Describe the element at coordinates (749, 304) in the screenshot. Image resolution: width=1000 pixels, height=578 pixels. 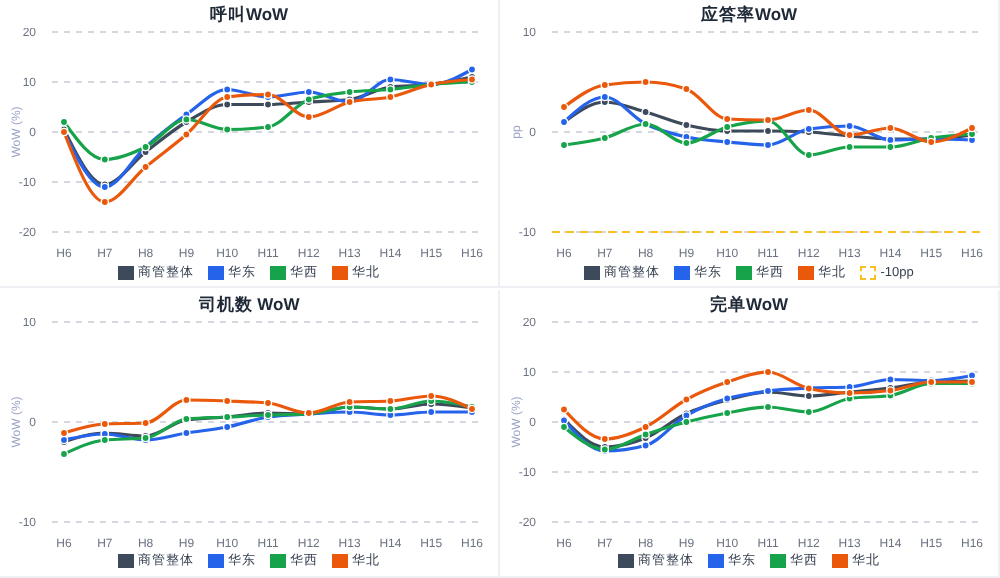
I see `chart-title: 完单WoW` at that location.